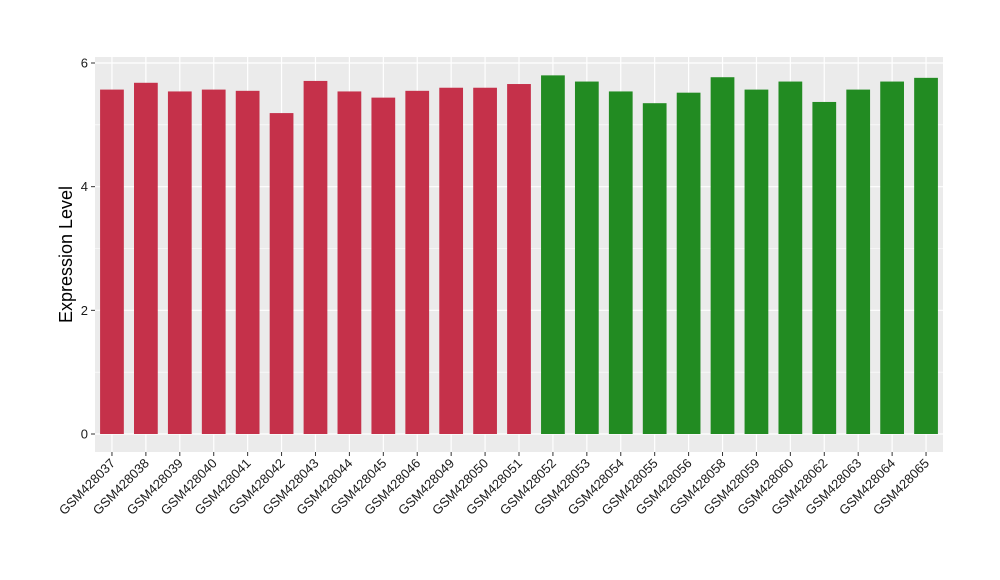 This screenshot has width=1000, height=580. Describe the element at coordinates (722, 255) in the screenshot. I see `bar-GSM428058` at that location.